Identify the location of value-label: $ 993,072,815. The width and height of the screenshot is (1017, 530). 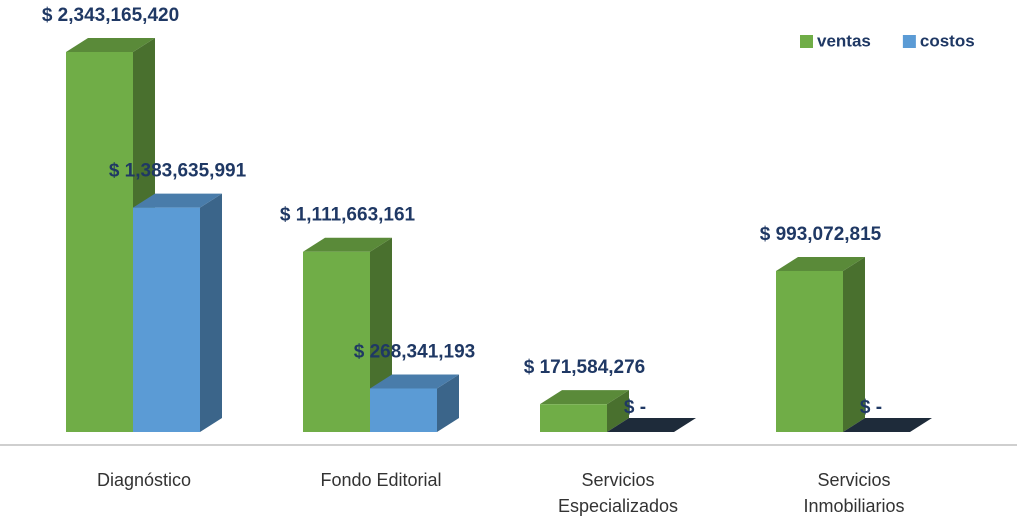
(821, 234).